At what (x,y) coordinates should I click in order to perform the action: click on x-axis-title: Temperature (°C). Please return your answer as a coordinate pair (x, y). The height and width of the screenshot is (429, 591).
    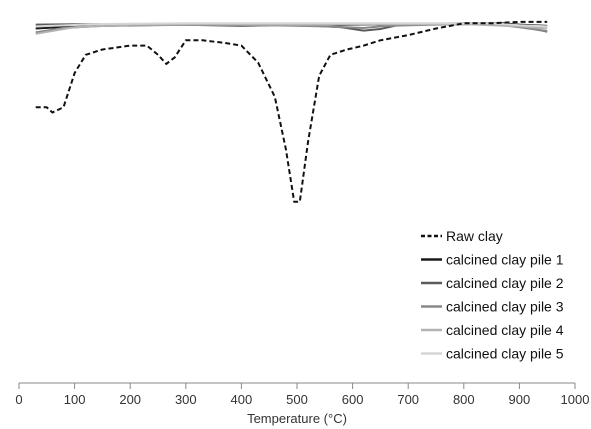
    Looking at the image, I should click on (297, 418).